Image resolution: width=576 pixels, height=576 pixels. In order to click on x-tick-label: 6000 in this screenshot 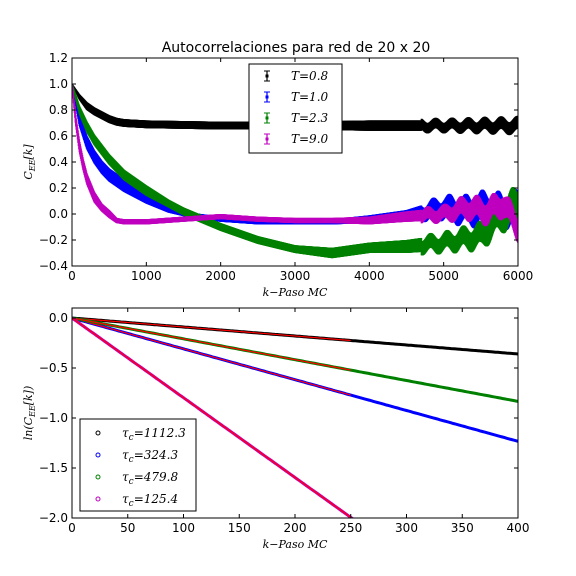, I will do `click(518, 276)`.